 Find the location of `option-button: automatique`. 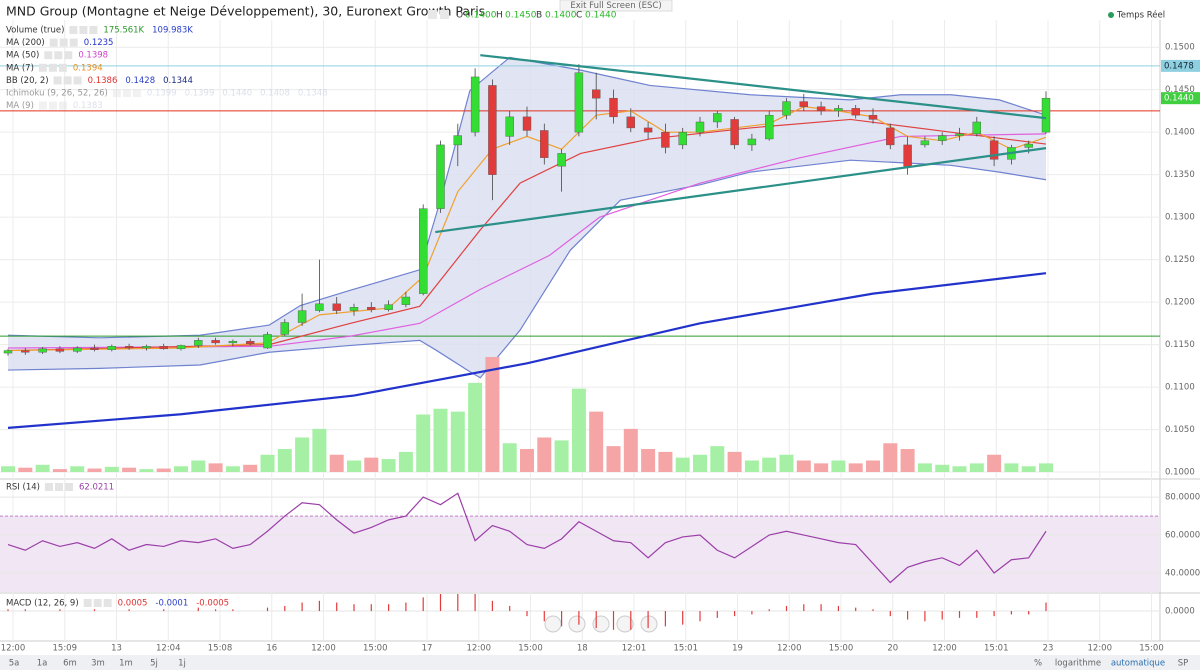

option-button: automatique is located at coordinates (1138, 664).